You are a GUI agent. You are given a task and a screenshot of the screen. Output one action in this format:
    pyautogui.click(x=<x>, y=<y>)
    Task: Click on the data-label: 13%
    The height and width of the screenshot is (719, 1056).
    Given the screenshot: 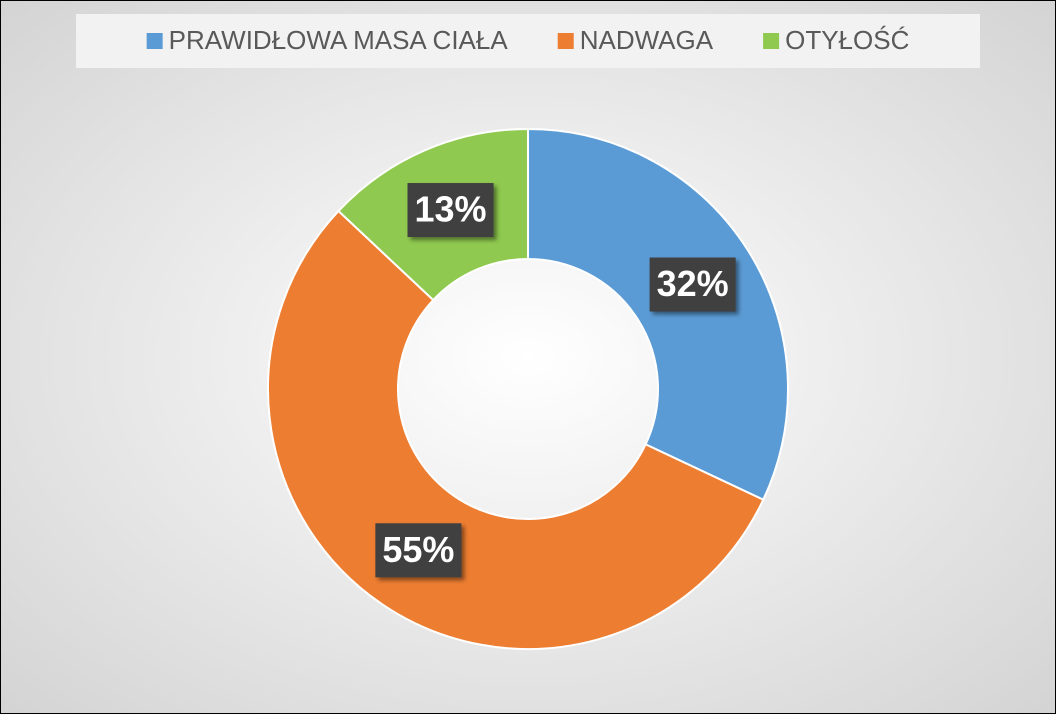 What is the action you would take?
    pyautogui.click(x=451, y=209)
    